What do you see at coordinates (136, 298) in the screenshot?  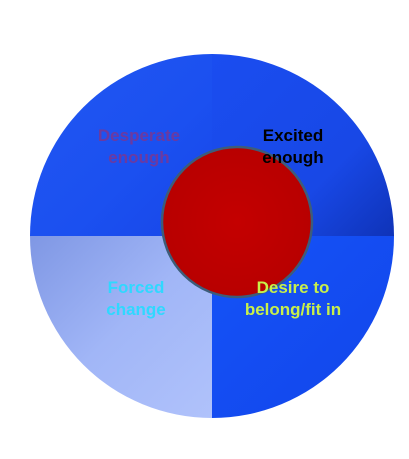 I see `label-forced-change: Forced change` at bounding box center [136, 298].